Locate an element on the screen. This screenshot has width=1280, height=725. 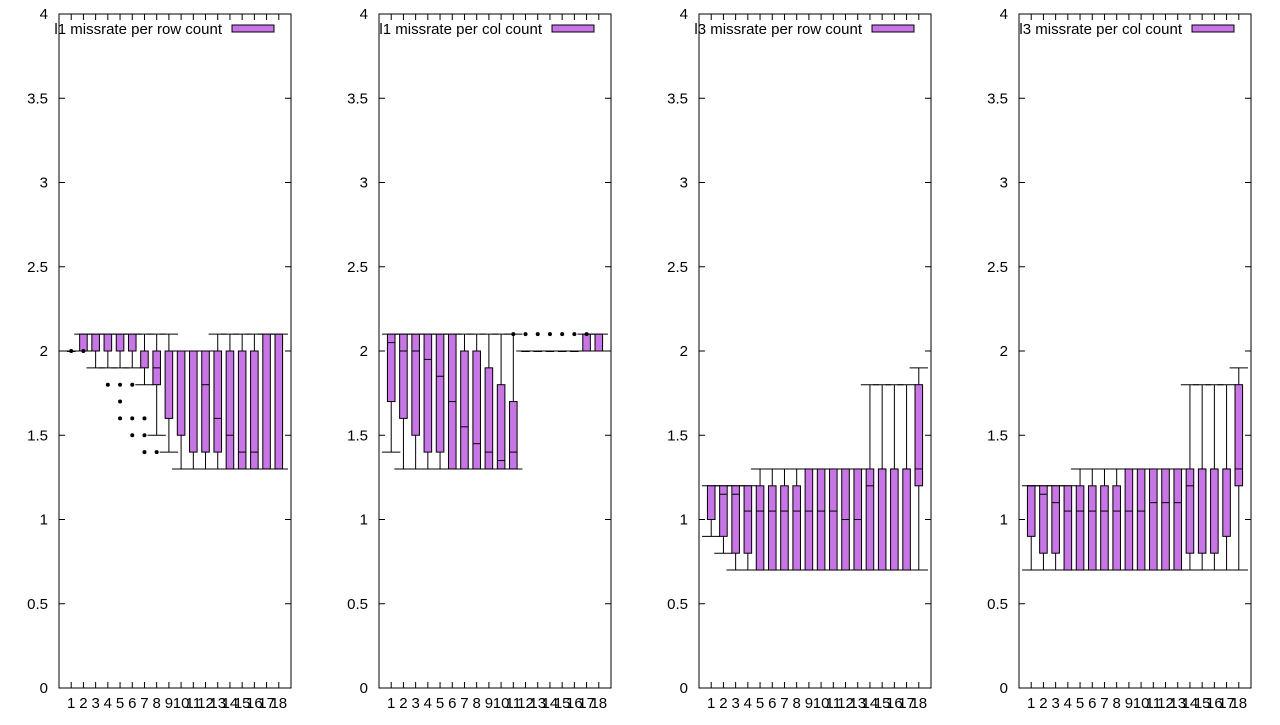
legend-label: l1 missrate per col count is located at coordinates (460, 29).